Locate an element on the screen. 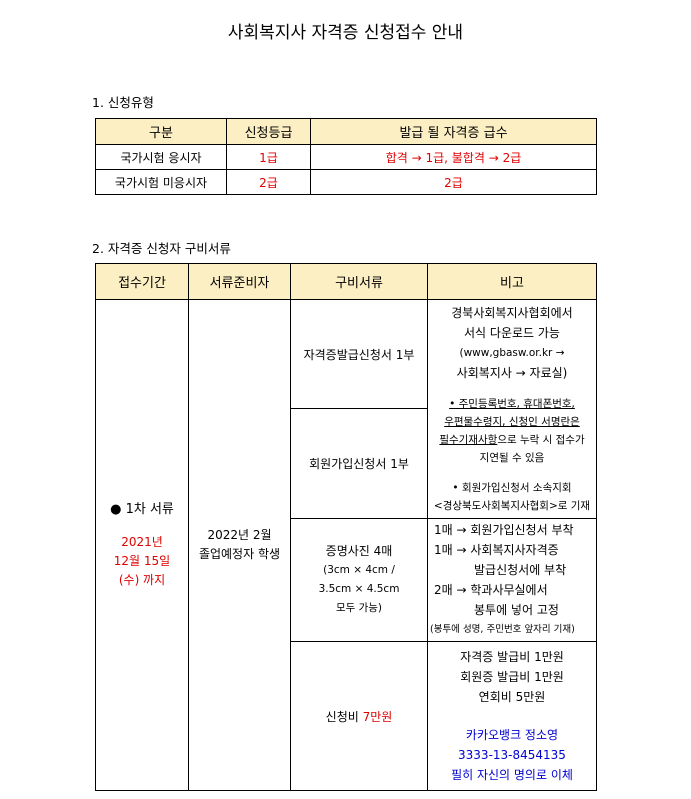 Image resolution: width=691 pixels, height=799 pixels. note-text: 필수기재사항 is located at coordinates (468, 440).